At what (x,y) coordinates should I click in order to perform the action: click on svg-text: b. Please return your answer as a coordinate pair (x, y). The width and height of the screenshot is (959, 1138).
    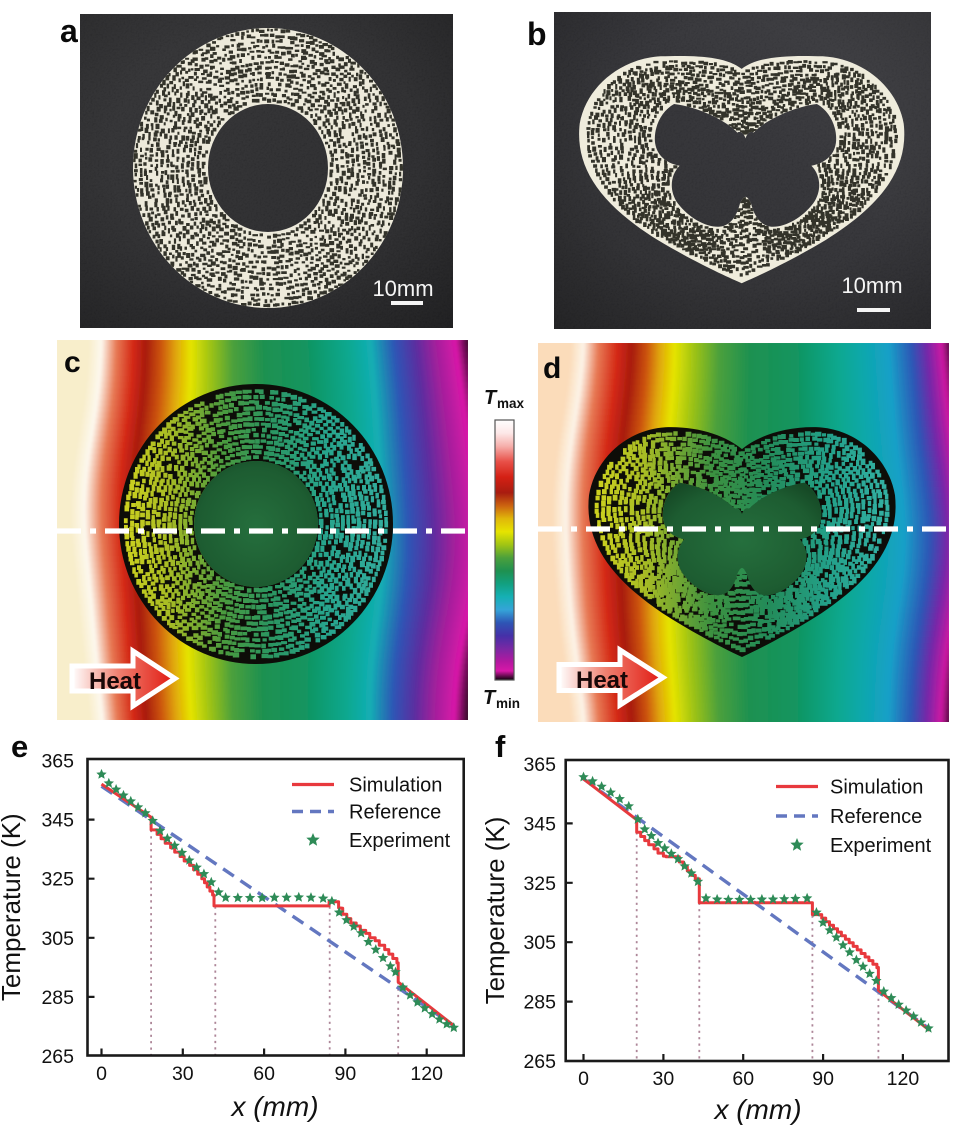
    Looking at the image, I should click on (537, 34).